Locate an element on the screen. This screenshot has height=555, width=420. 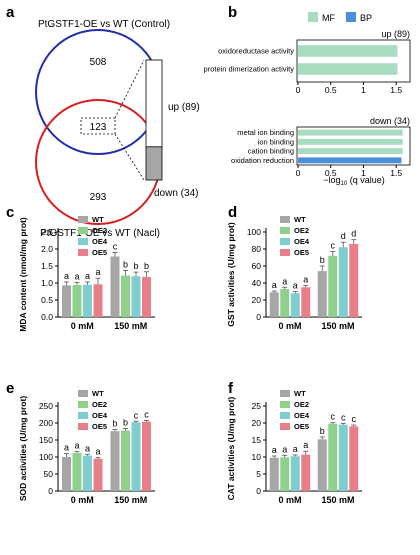
y-tick-label: 2.5 is located at coordinates (47, 232).